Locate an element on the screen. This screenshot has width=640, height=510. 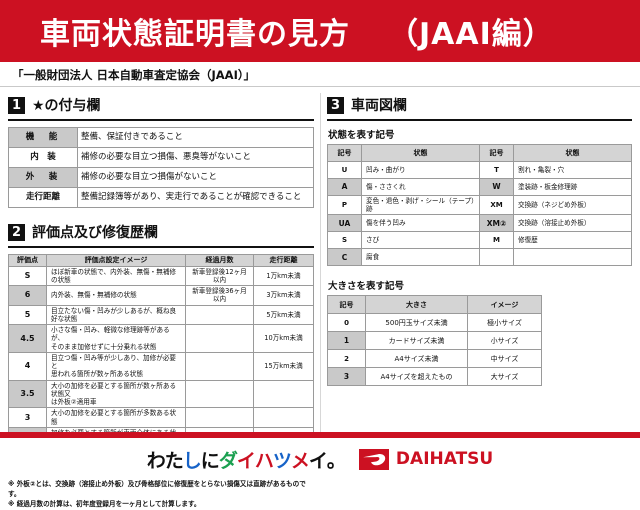
table-row: 0 500円玉サイズ未満 極小サイズ is located at coordinates (434, 323).